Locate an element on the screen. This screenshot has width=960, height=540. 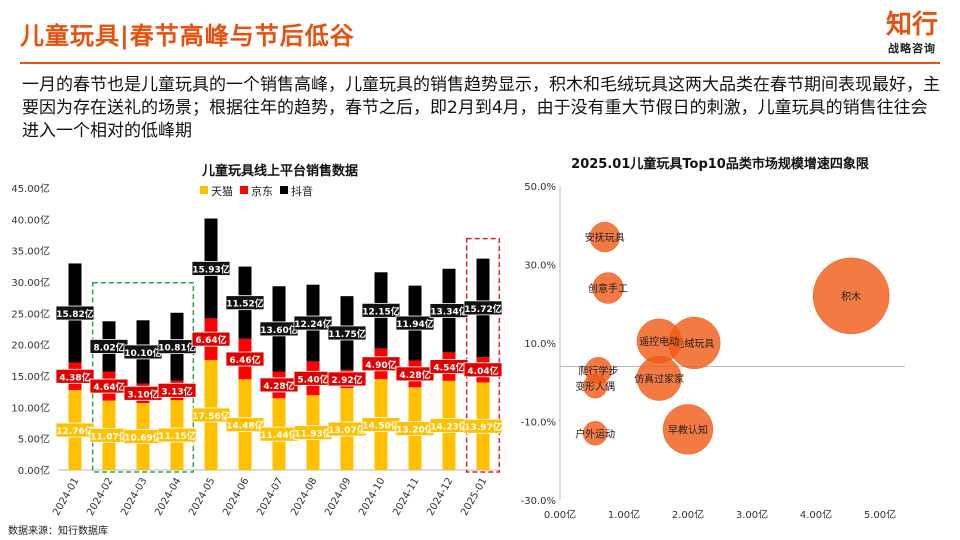
x-tick-label: 2024-03 is located at coordinates (134, 497).